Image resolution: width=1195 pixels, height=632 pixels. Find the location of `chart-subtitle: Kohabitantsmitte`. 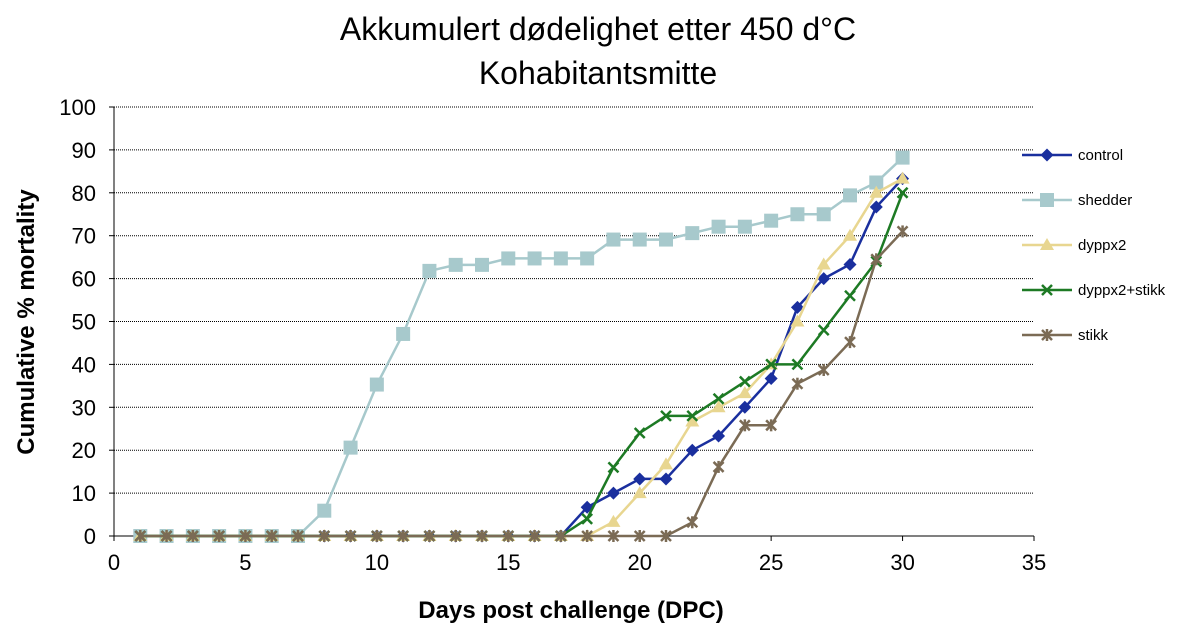

chart-subtitle: Kohabitantsmitte is located at coordinates (598, 73).